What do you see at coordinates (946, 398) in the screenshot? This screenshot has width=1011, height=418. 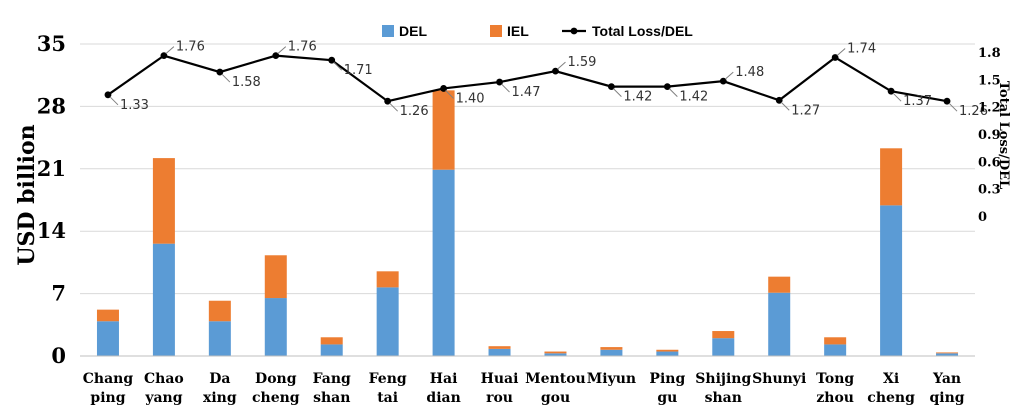 I see `x-tick-label: qing` at bounding box center [946, 398].